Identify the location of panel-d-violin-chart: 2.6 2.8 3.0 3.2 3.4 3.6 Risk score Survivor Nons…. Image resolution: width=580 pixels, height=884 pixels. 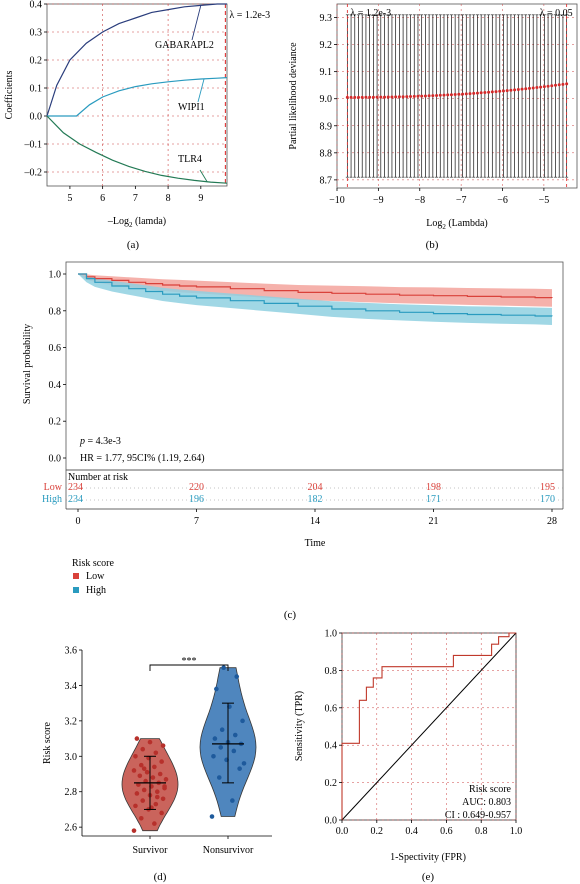
(157, 751).